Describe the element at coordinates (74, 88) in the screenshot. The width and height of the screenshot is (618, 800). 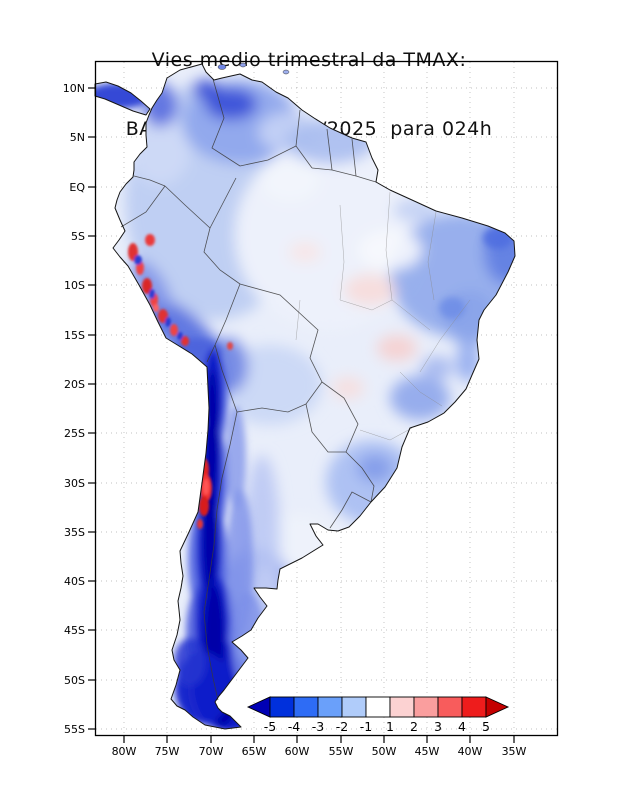
I see `lat-tick-label: 10N` at that location.